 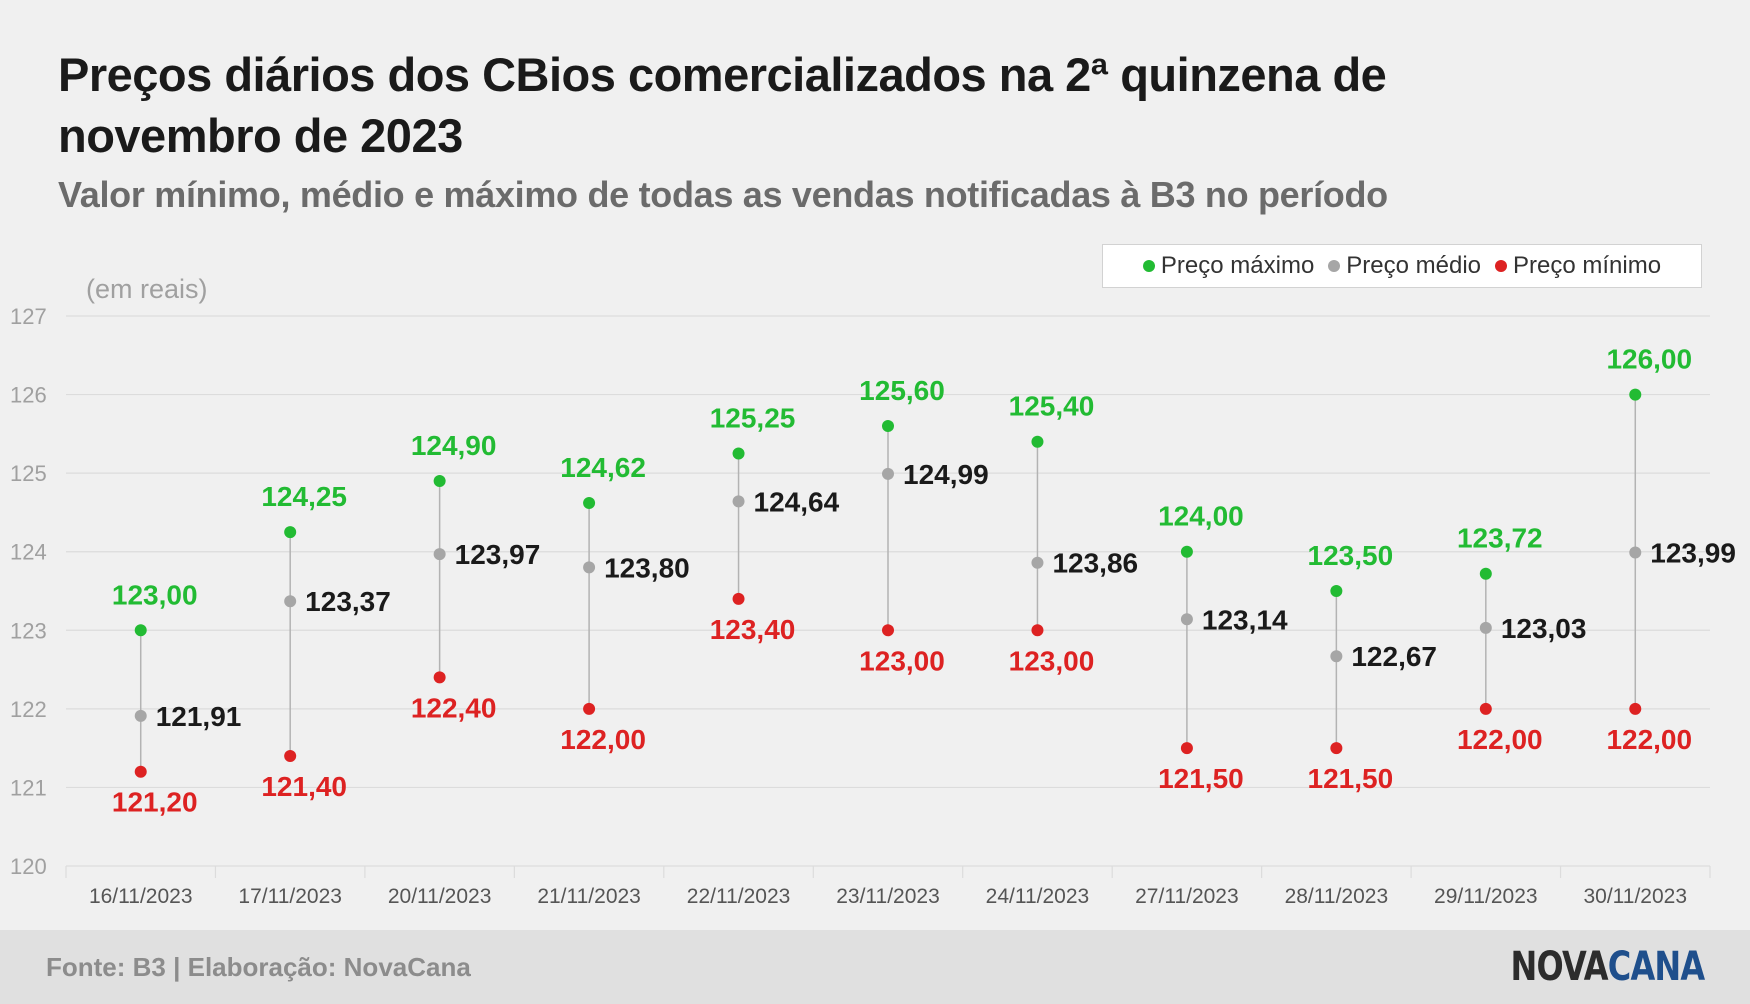 I want to click on x-tick-label: 30/11/2023, so click(x=1635, y=896).